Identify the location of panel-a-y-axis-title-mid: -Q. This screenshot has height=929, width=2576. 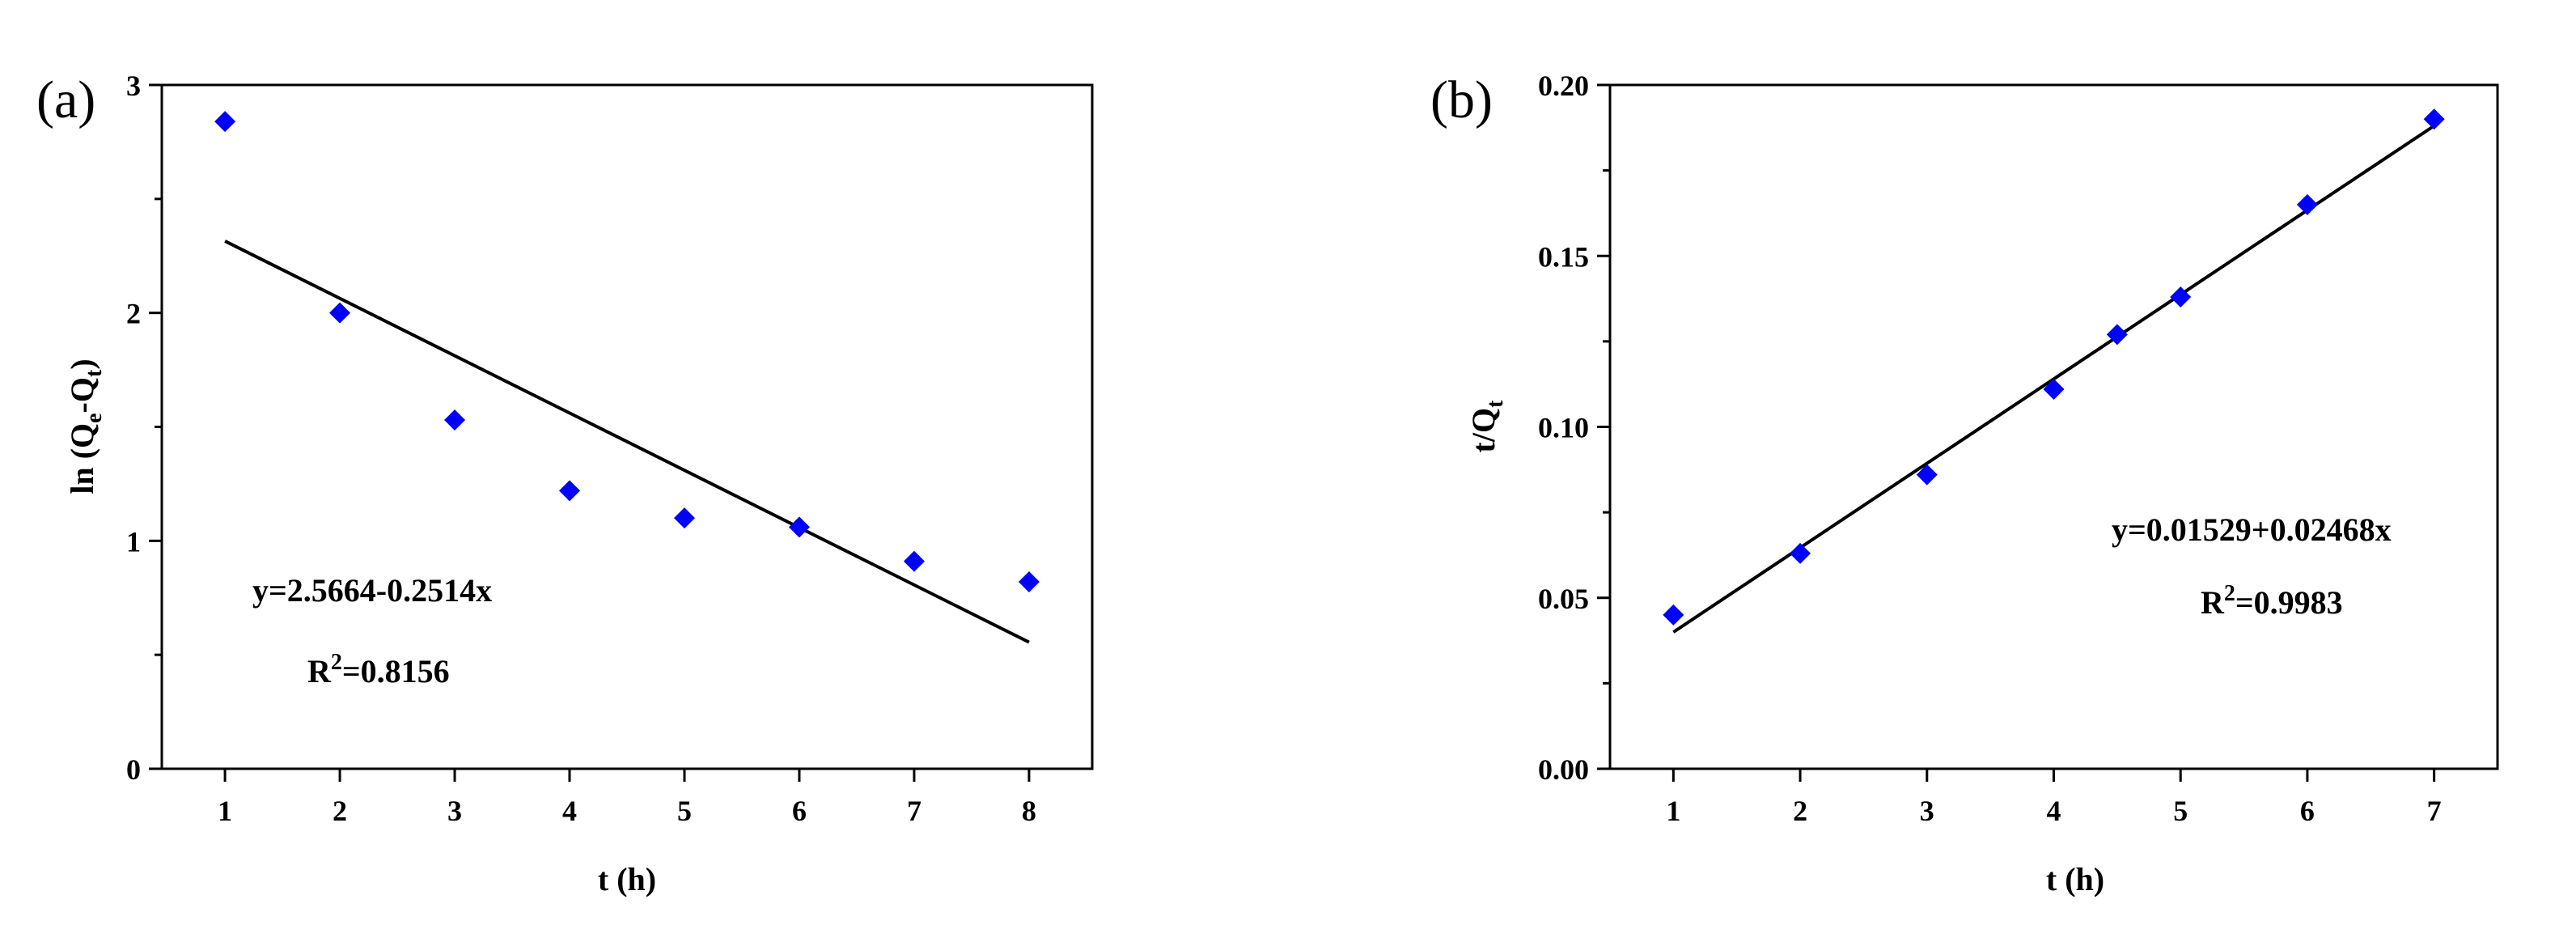
(82, 395).